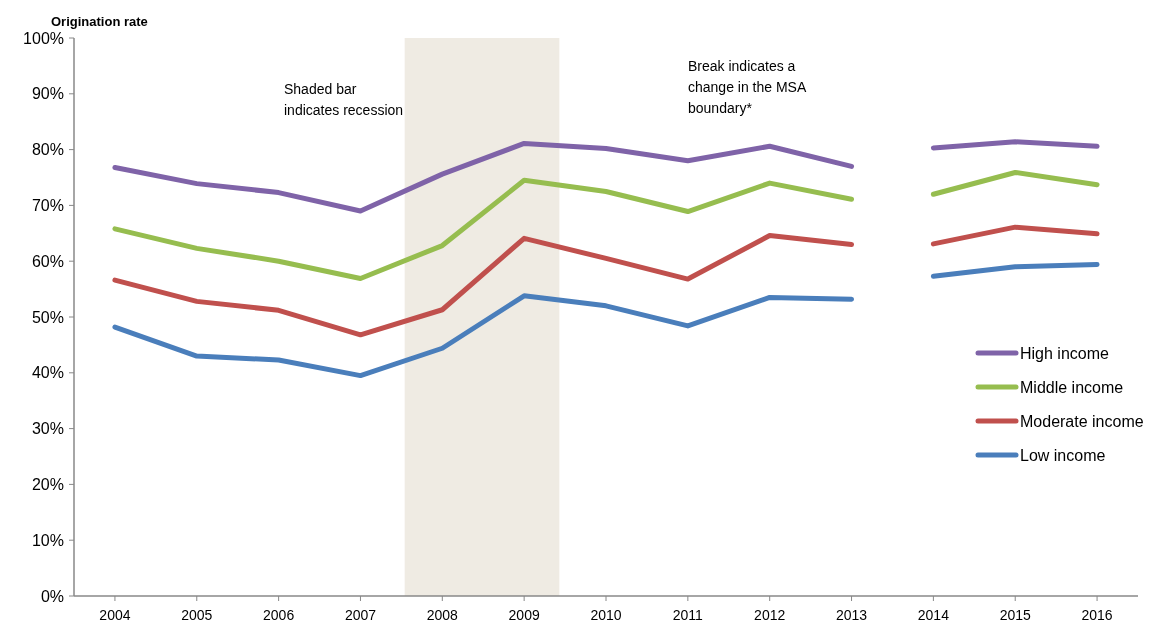  Describe the element at coordinates (47, 540) in the screenshot. I see `y-tick-label: 10%` at that location.